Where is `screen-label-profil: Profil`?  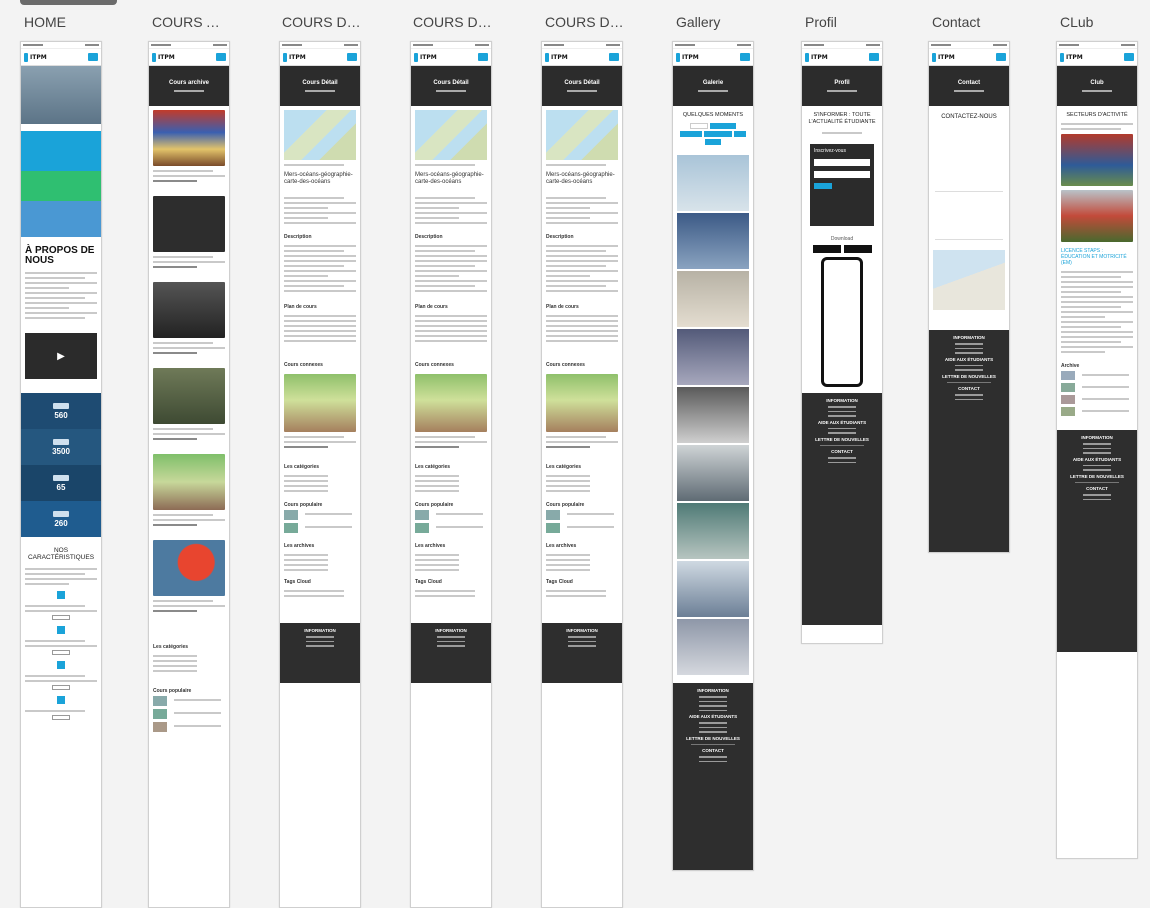 screen-label-profil: Profil is located at coordinates (821, 22).